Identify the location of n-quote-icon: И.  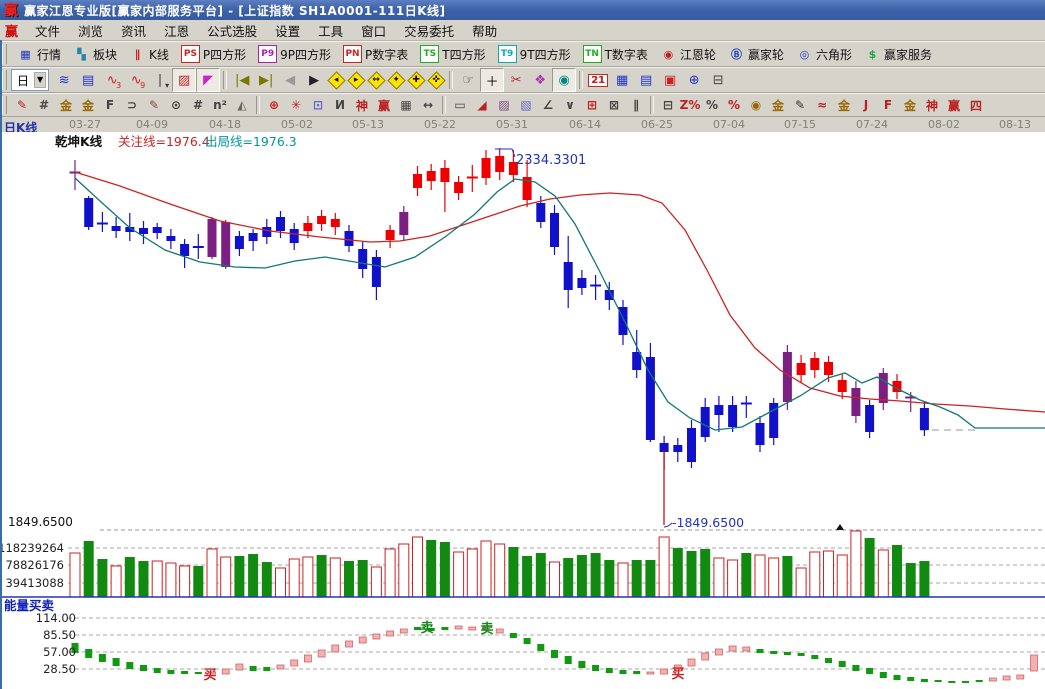
(340, 105).